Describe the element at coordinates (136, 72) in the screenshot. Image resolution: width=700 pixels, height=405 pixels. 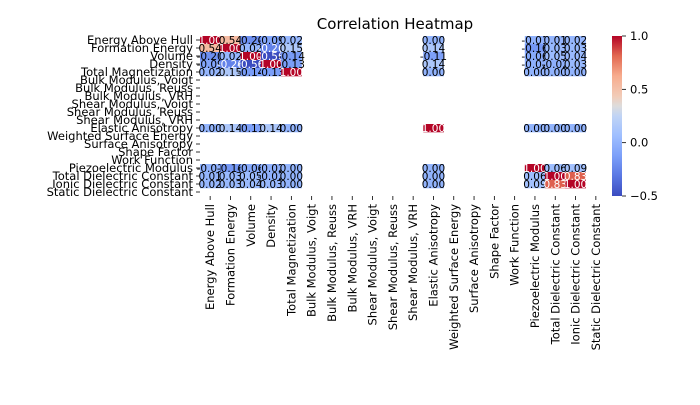
I see `y-tick-label-total-magnetization: Total Magnetization` at that location.